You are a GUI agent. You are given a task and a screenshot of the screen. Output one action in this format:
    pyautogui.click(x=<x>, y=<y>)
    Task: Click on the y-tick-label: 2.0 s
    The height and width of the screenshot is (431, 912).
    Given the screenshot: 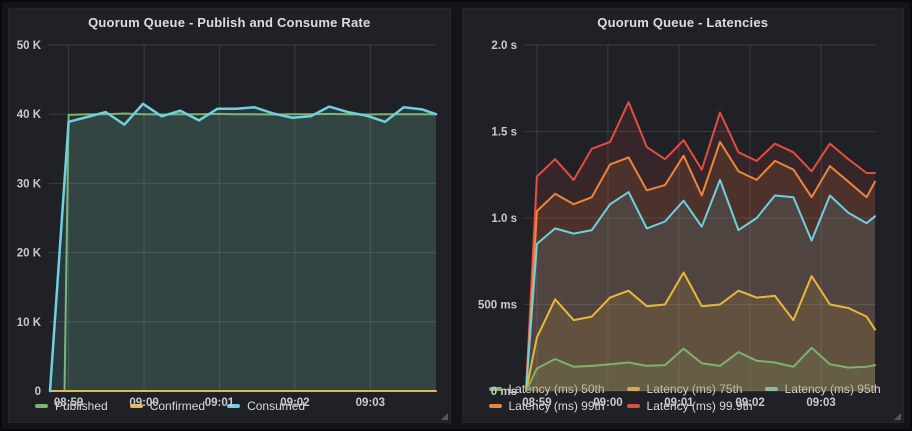 What is the action you would take?
    pyautogui.click(x=504, y=46)
    